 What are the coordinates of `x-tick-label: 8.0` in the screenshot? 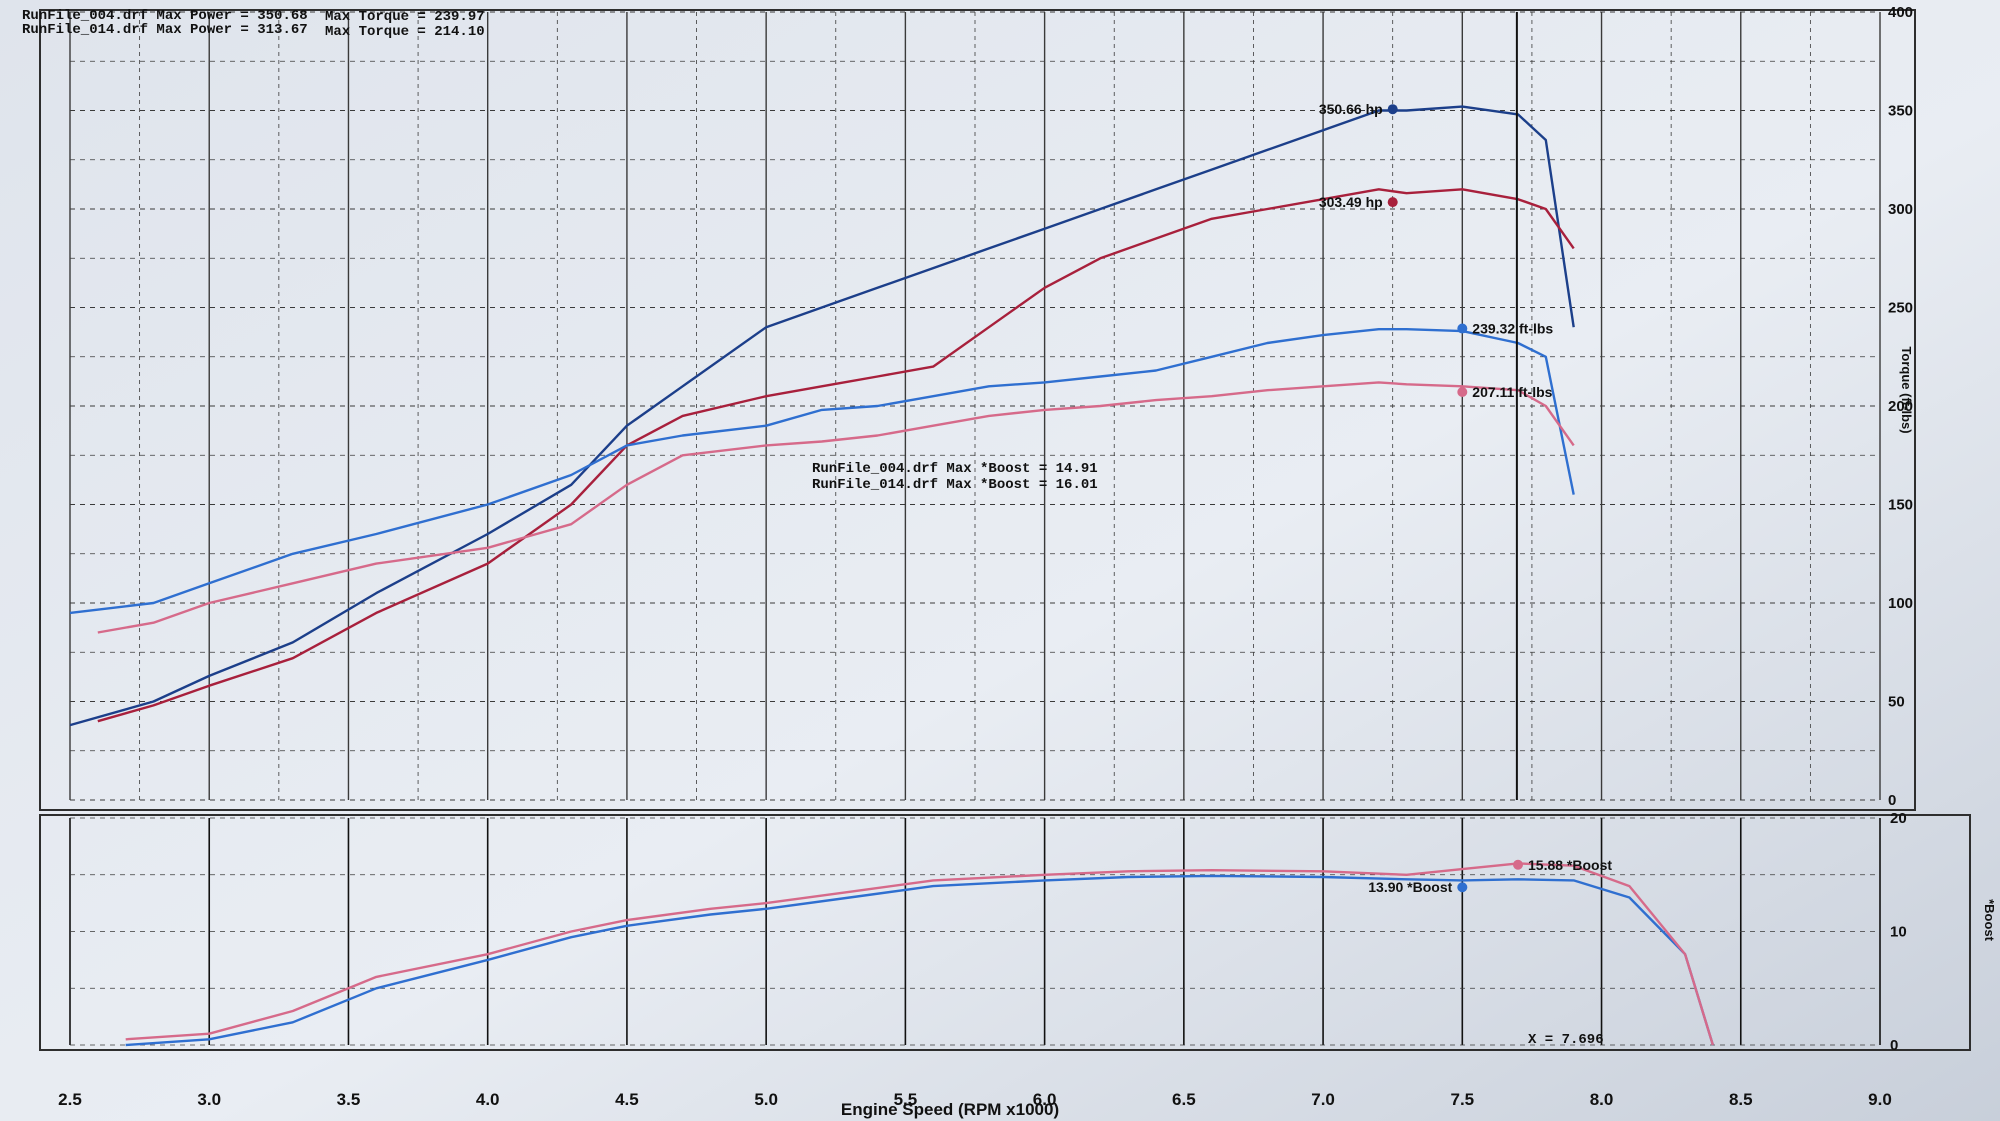 It's located at (1602, 1099).